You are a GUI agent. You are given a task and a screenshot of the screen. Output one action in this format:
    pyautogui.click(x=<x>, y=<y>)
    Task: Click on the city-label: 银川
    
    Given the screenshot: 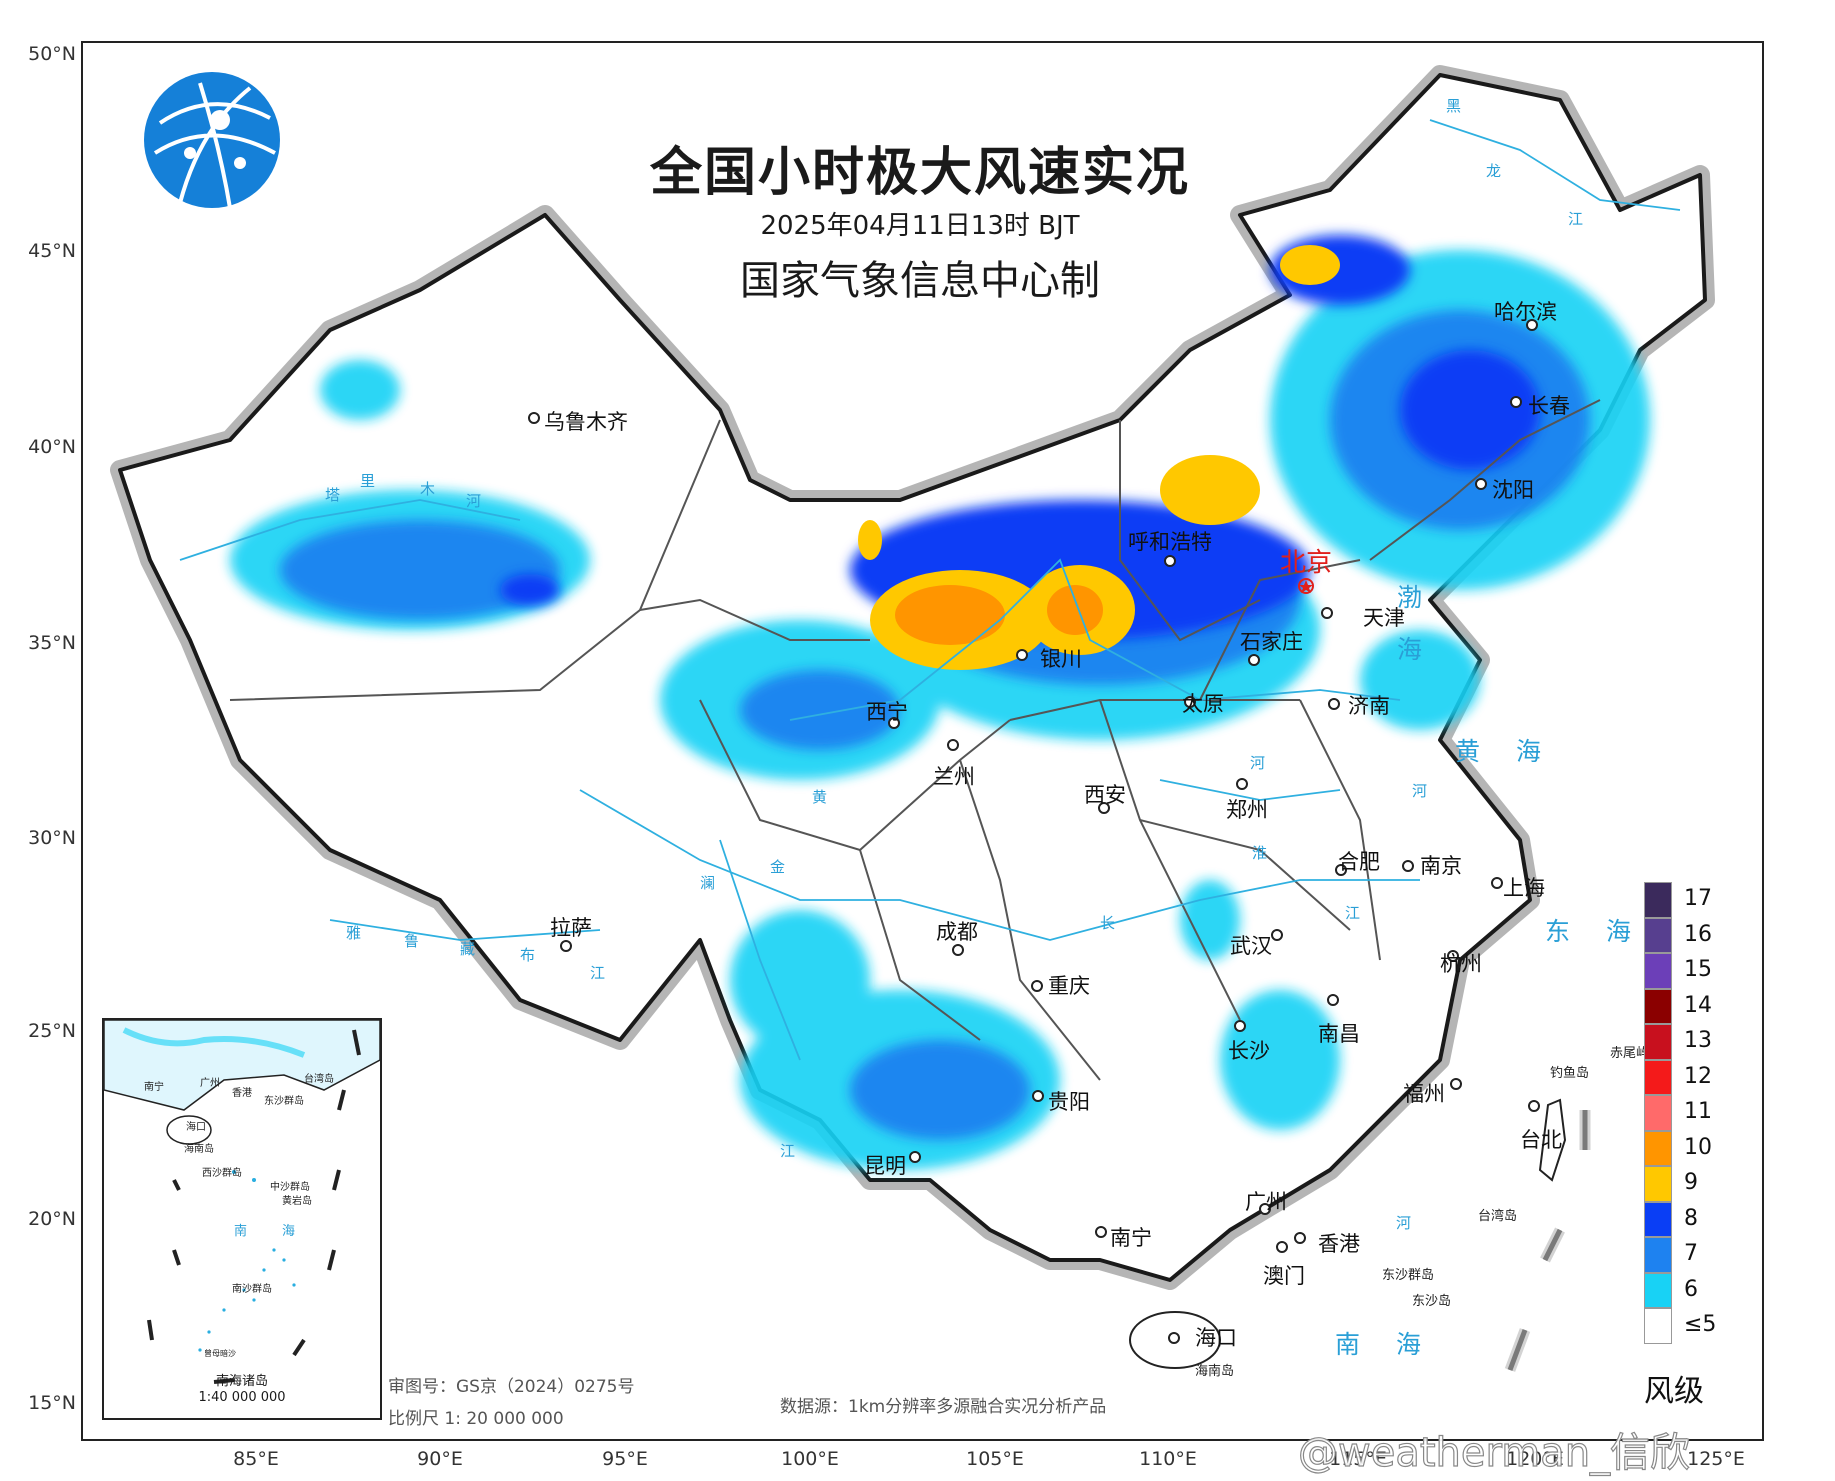 What is the action you would take?
    pyautogui.click(x=1061, y=659)
    